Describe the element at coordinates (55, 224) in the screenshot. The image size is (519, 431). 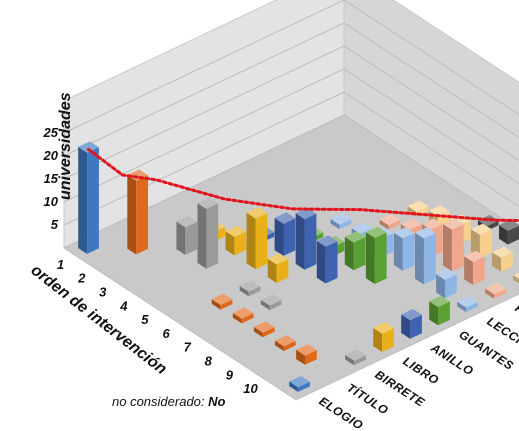
I see `z-tick-label: 5` at that location.